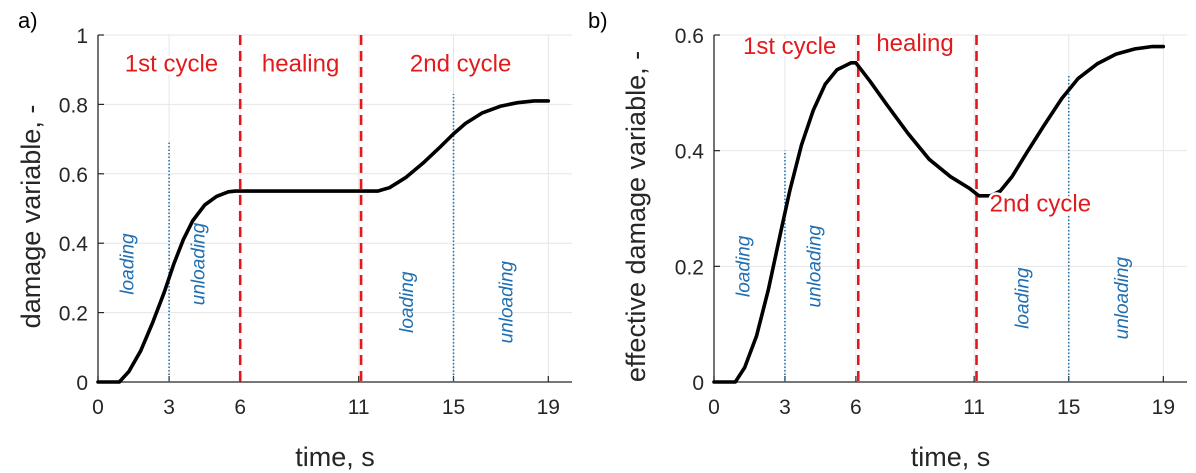 The height and width of the screenshot is (473, 1196). I want to click on y-tick-label: 0.8, so click(73, 105).